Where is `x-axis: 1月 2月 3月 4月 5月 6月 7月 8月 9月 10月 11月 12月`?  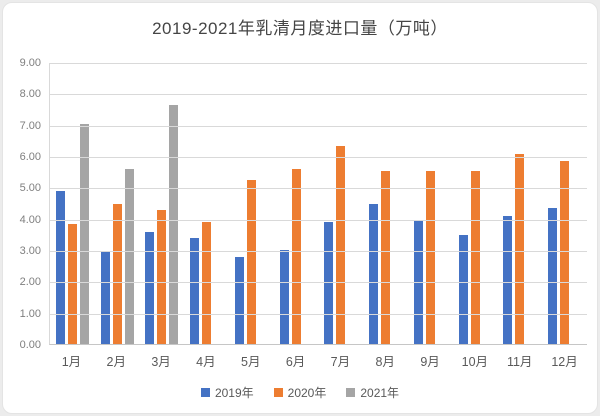 x-axis: 1月 2月 3月 4月 5月 6月 7月 8月 9月 10月 11月 12月 is located at coordinates (318, 360).